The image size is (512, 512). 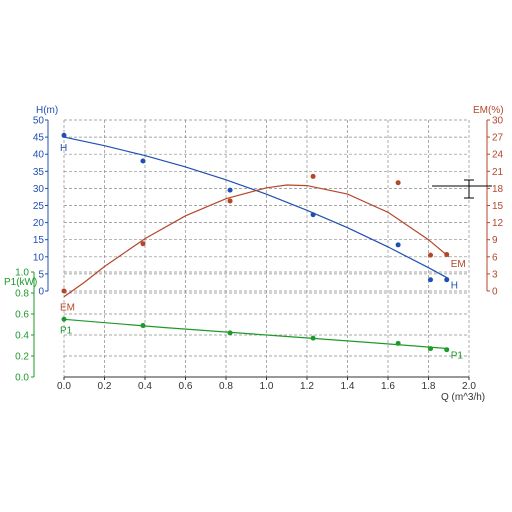 I want to click on p1-curve, so click(x=256, y=334).